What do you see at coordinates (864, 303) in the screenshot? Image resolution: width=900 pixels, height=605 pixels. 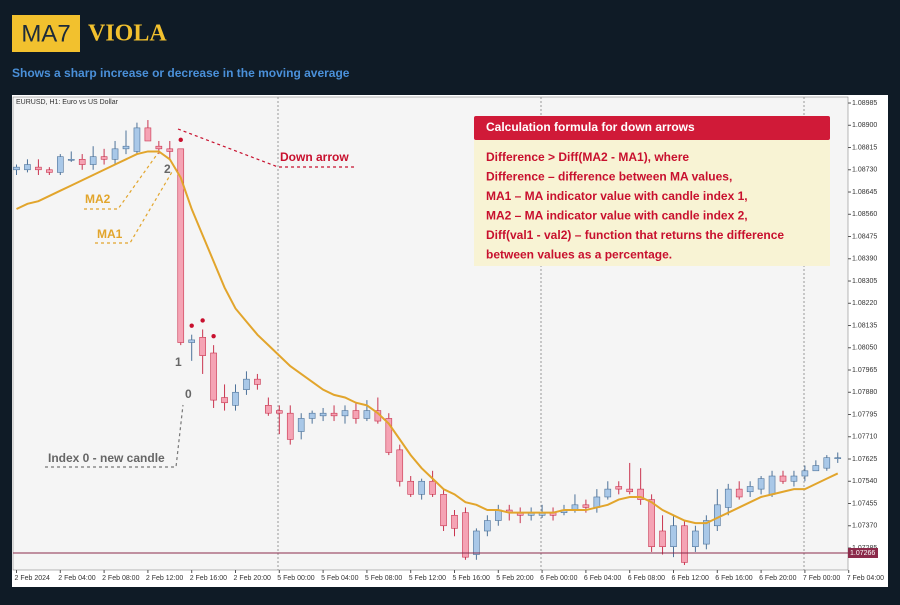 I see `y-tick-label: 1.08220` at bounding box center [864, 303].